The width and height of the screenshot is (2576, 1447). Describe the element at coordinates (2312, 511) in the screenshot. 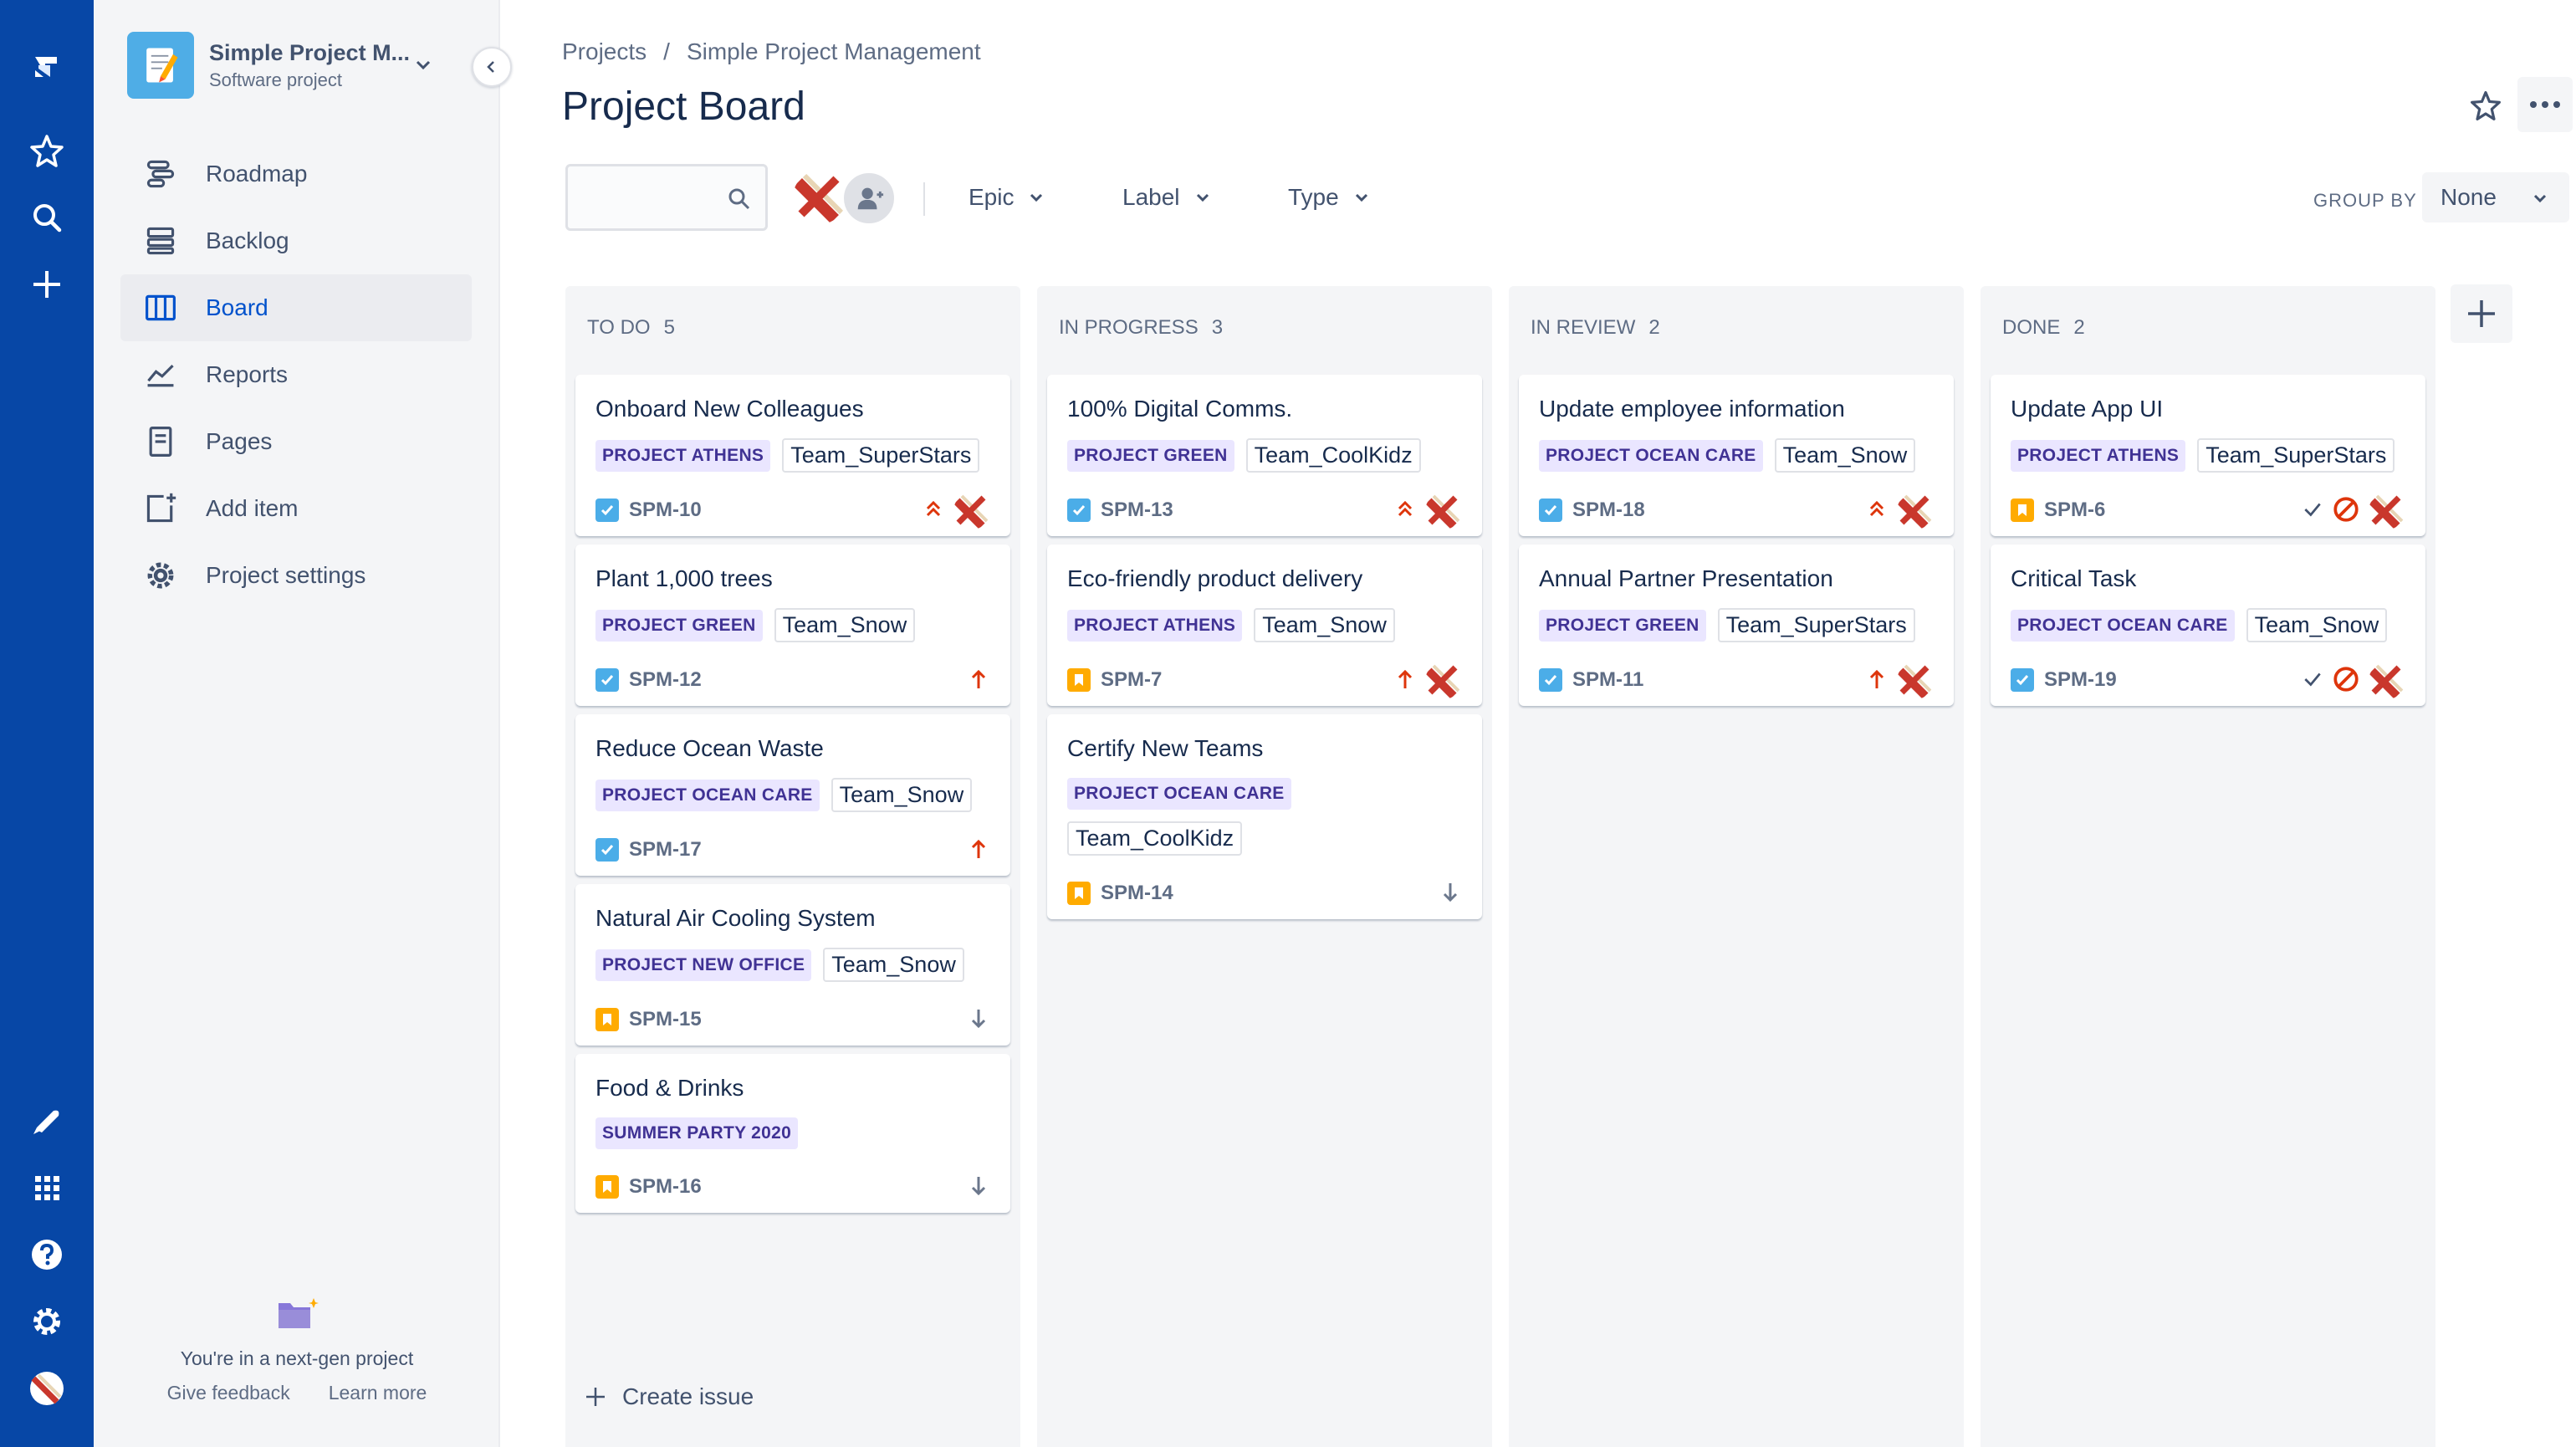

I see `done-check-icon` at that location.